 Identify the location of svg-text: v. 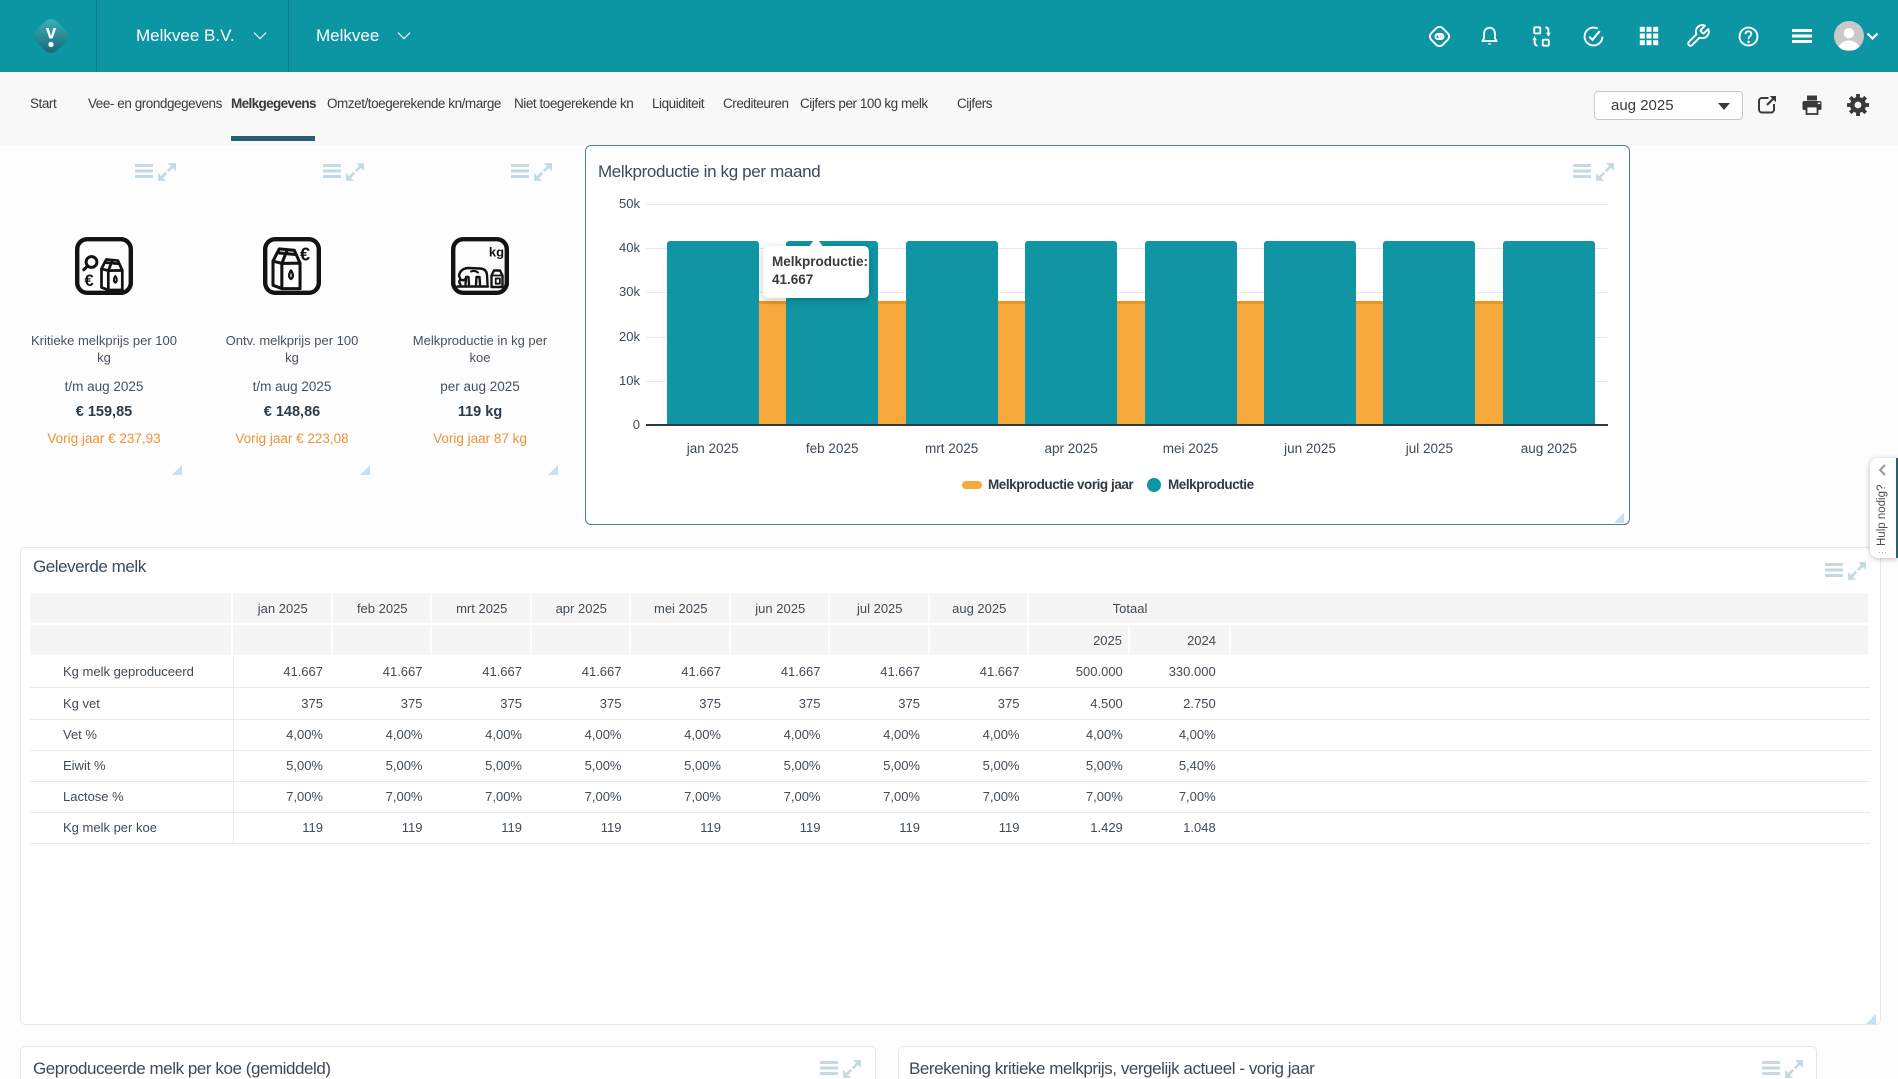
(51, 33).